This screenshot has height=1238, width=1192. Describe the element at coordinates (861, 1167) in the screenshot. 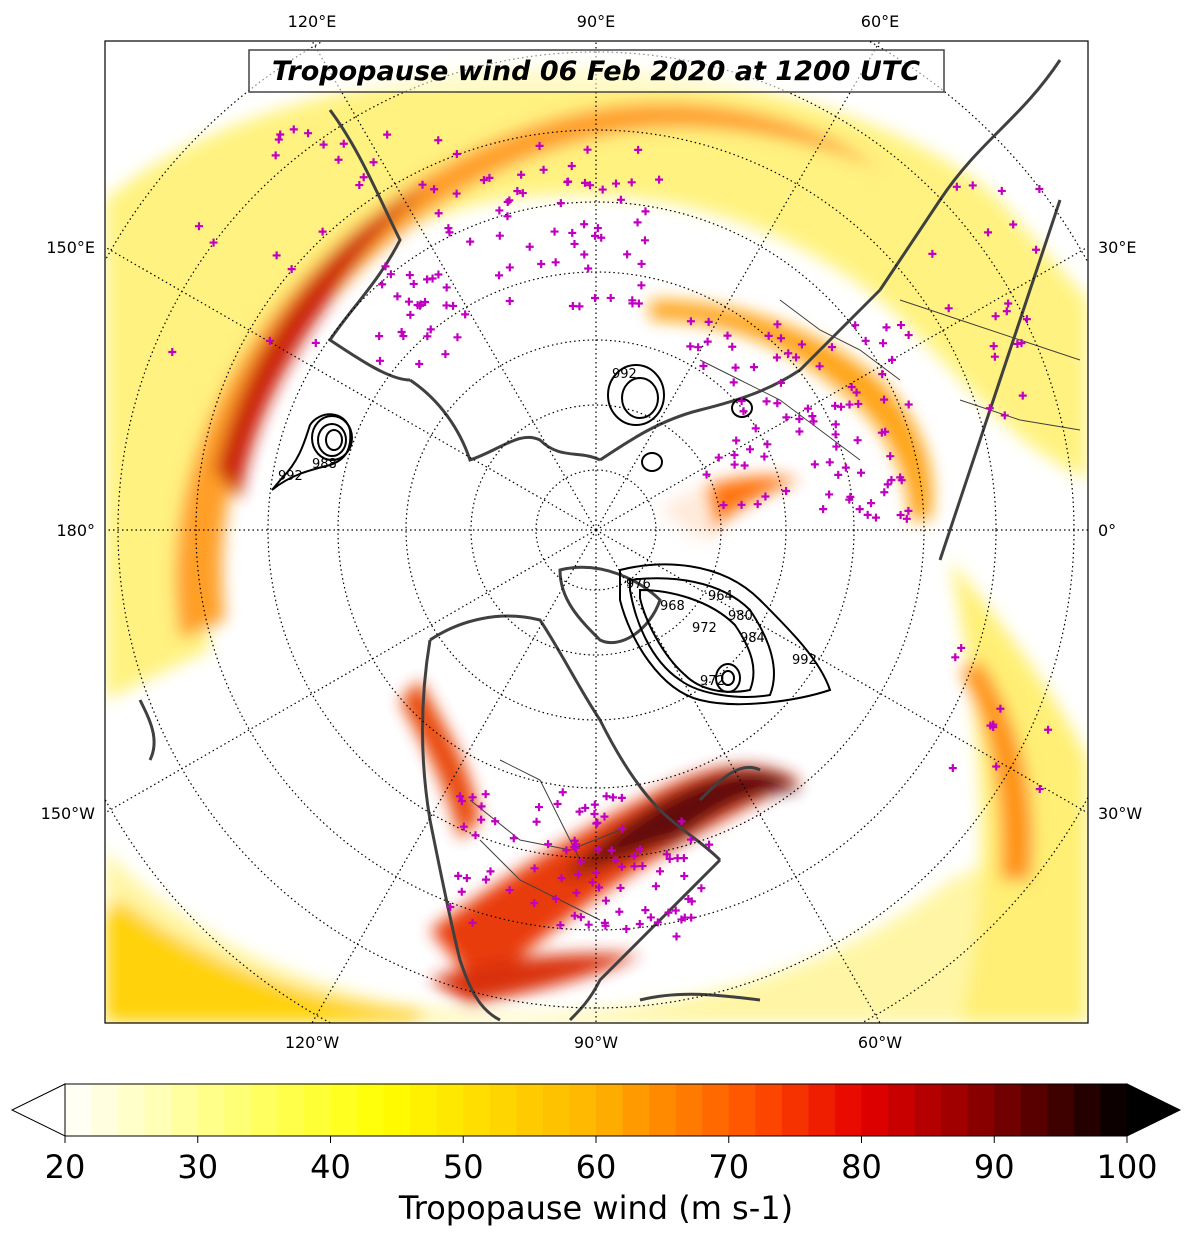

I see `colorbar-tick-label: 80` at that location.